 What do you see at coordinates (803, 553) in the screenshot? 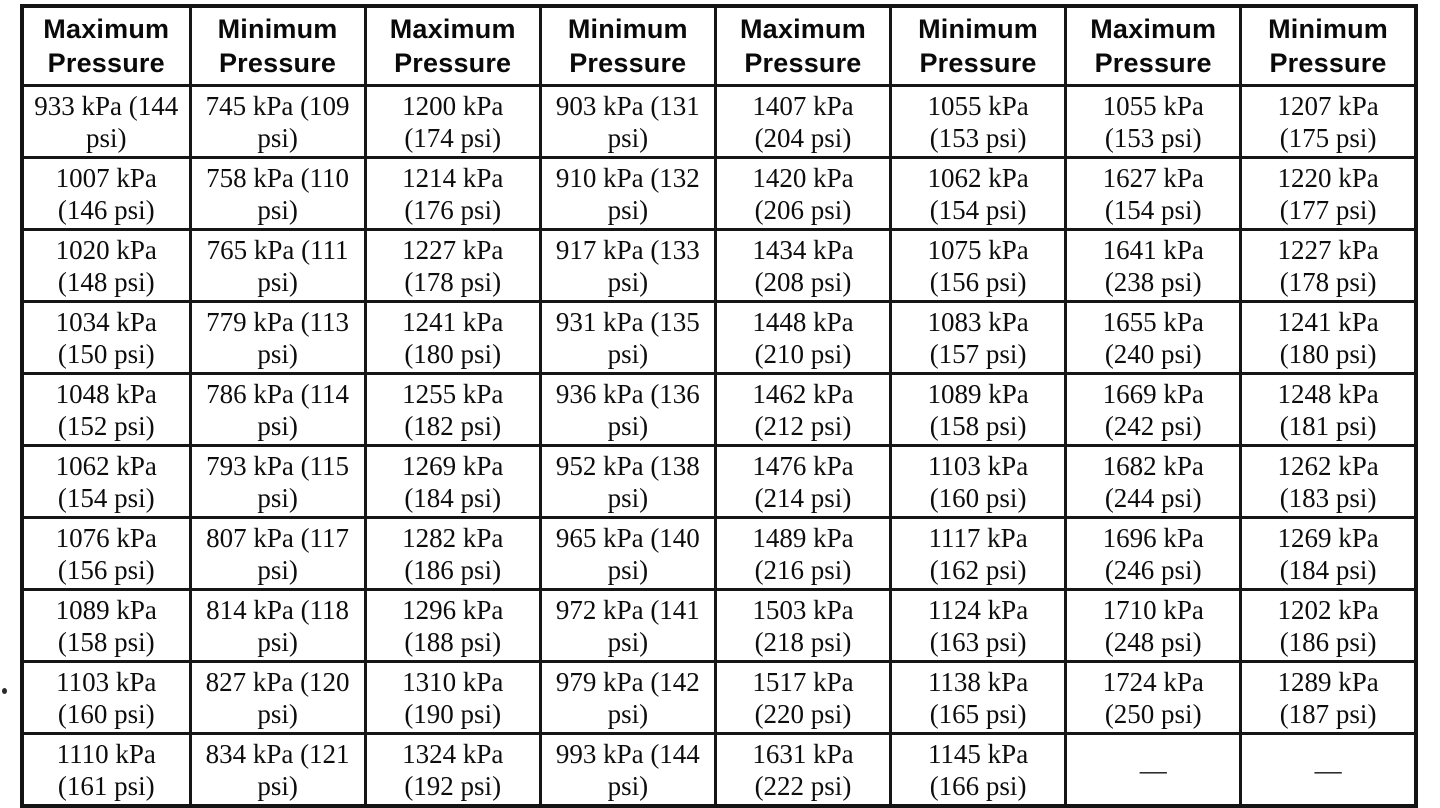
I see `pressure-cell: 1489 kPa (216 psi)` at bounding box center [803, 553].